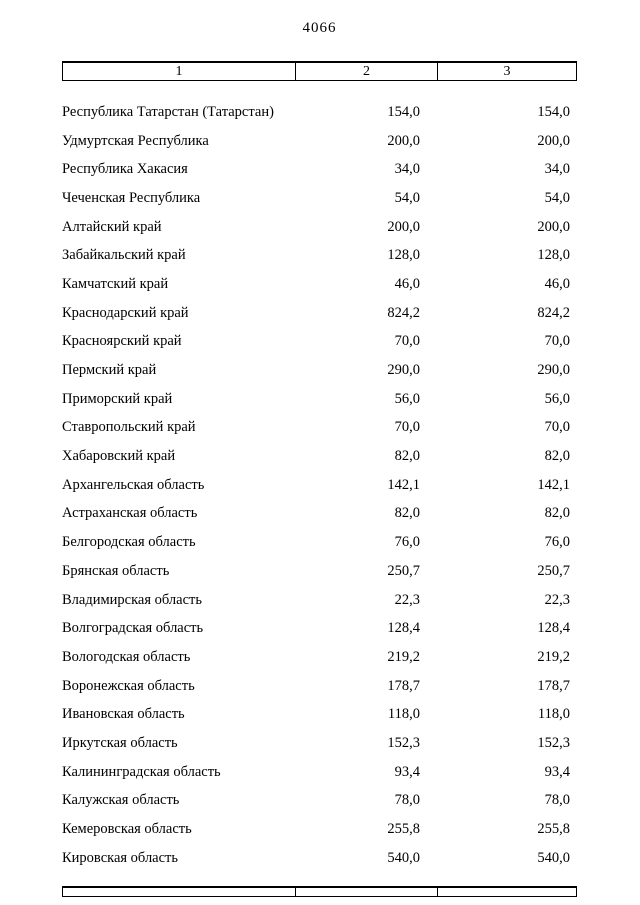 The width and height of the screenshot is (640, 905). What do you see at coordinates (122, 341) in the screenshot?
I see `region-name: Красноярский край` at bounding box center [122, 341].